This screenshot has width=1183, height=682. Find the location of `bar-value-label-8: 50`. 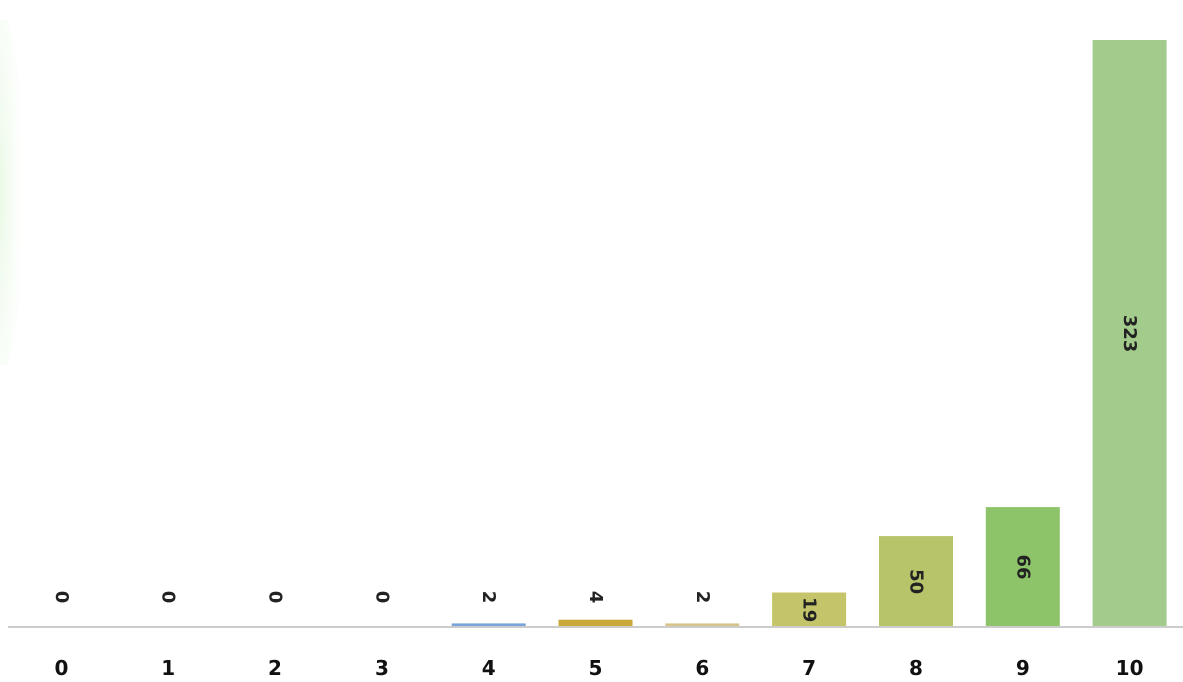

bar-value-label-8: 50 is located at coordinates (916, 581).